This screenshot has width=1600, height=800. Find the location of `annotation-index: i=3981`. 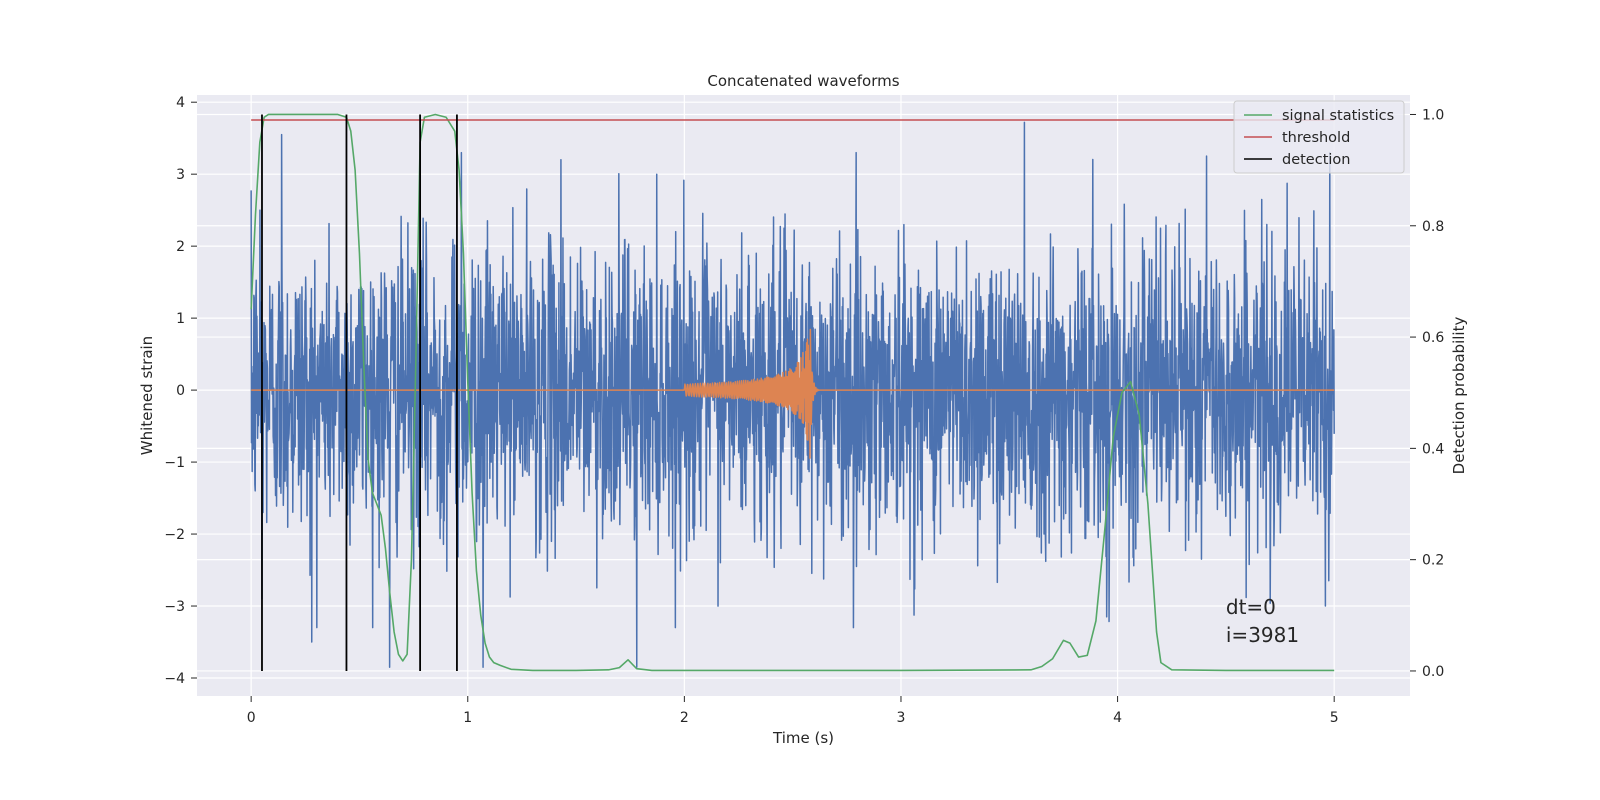

annotation-index: i=3981 is located at coordinates (1262, 635).